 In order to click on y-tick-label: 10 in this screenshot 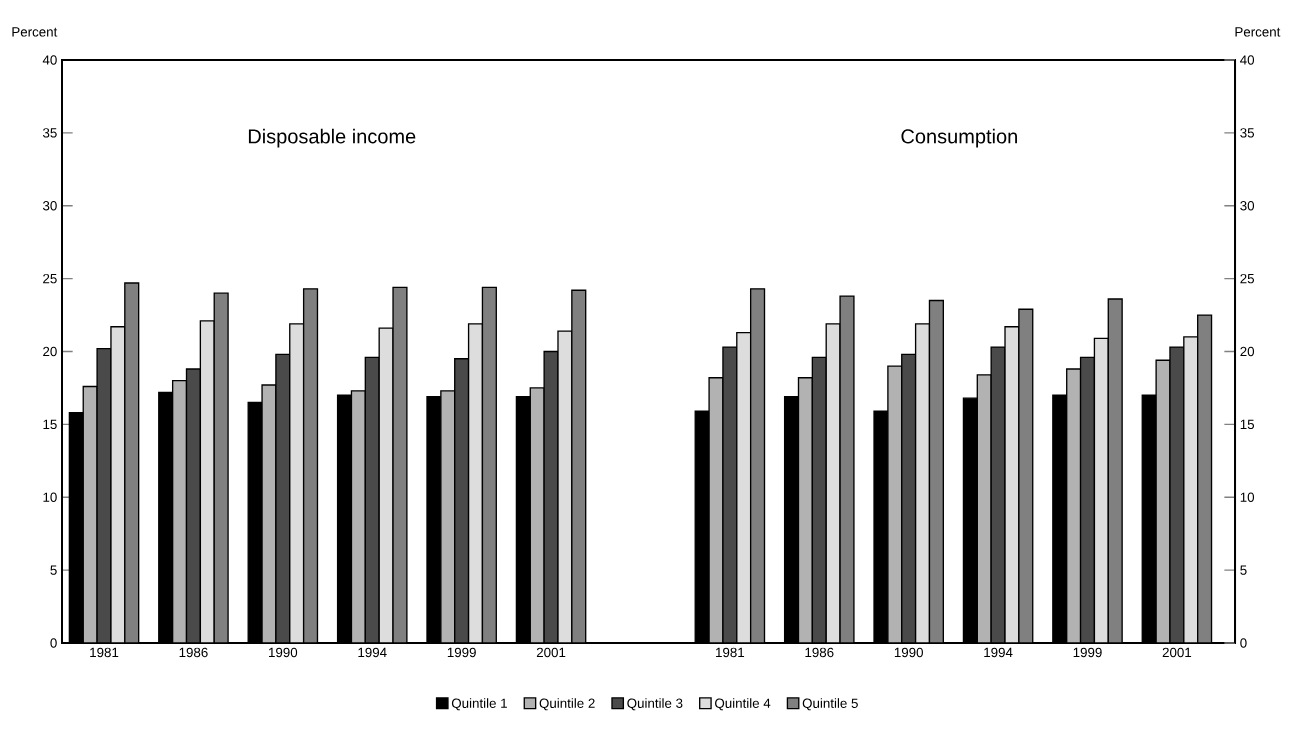, I will do `click(50, 497)`.